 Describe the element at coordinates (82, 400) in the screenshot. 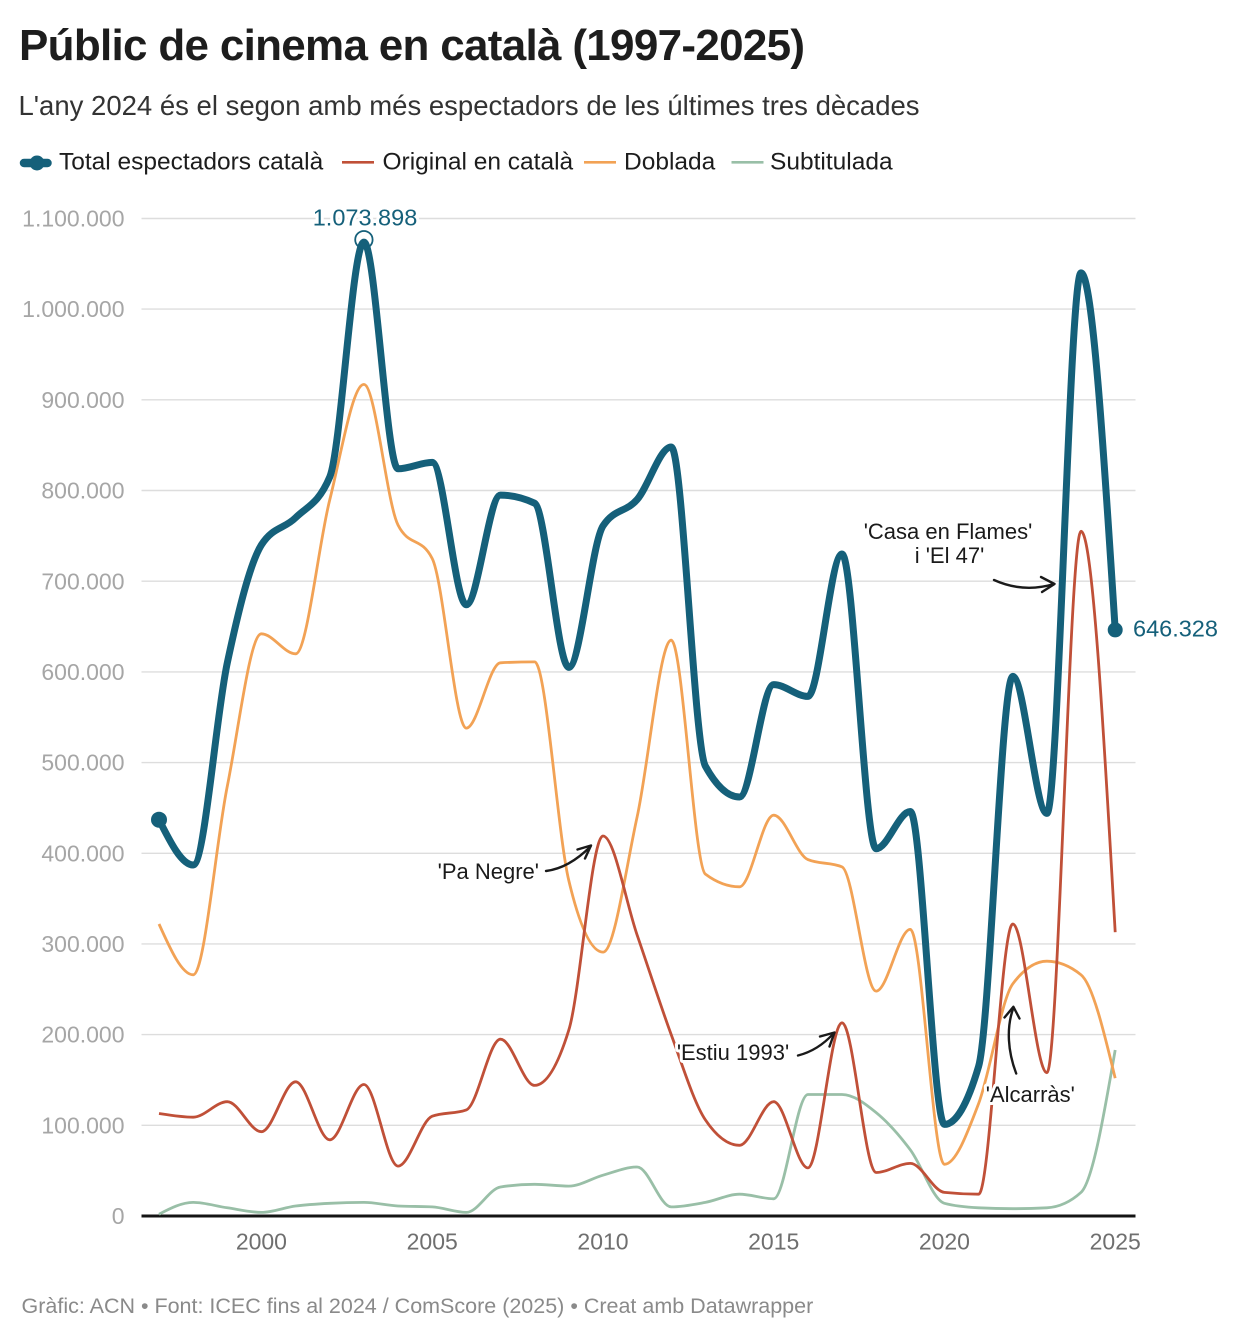

I see `svg-text: 900.000` at that location.